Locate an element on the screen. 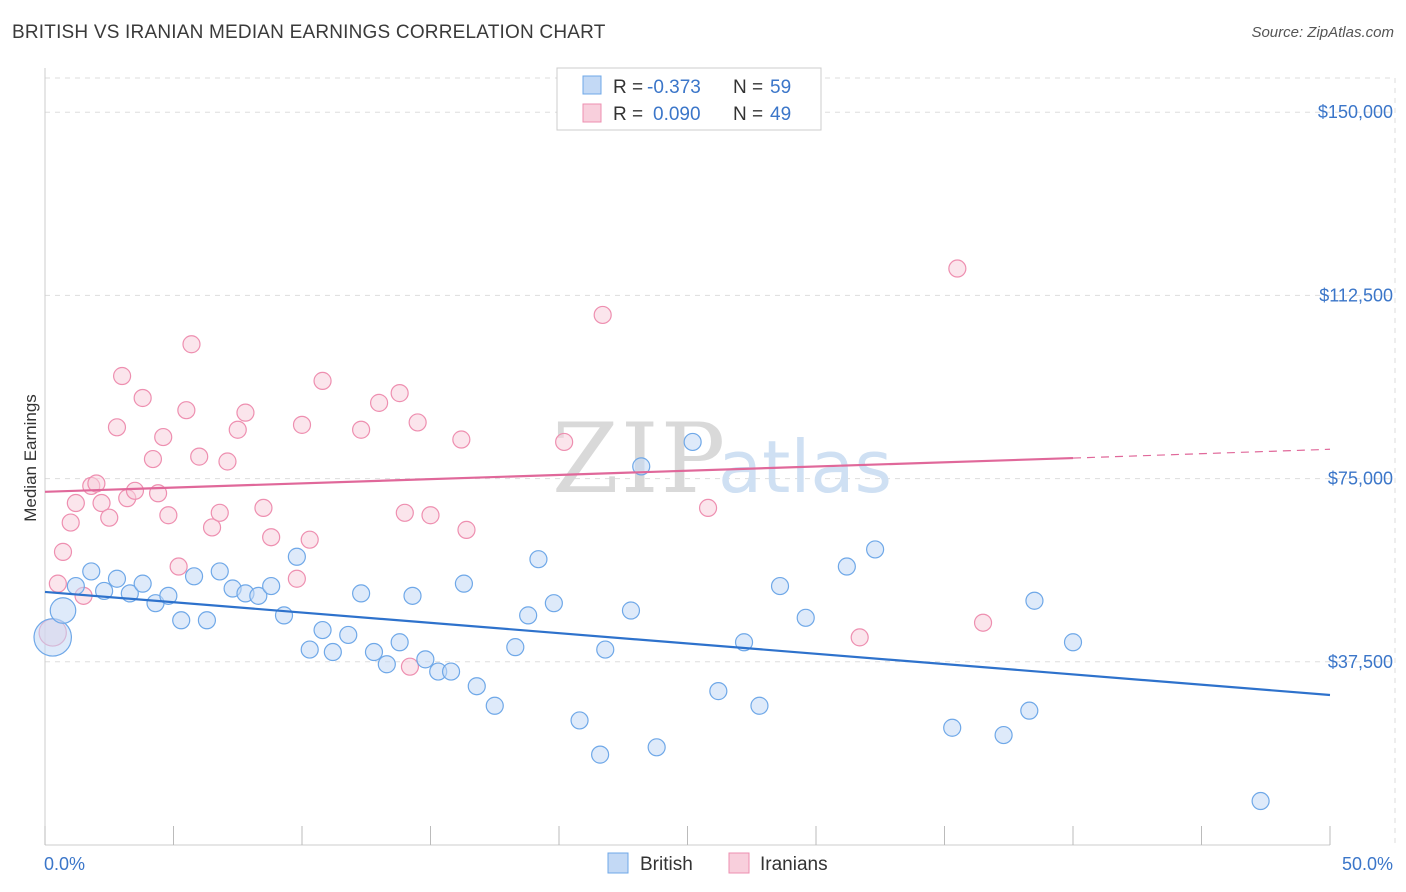  legend-n-label-british: N = is located at coordinates (748, 87).